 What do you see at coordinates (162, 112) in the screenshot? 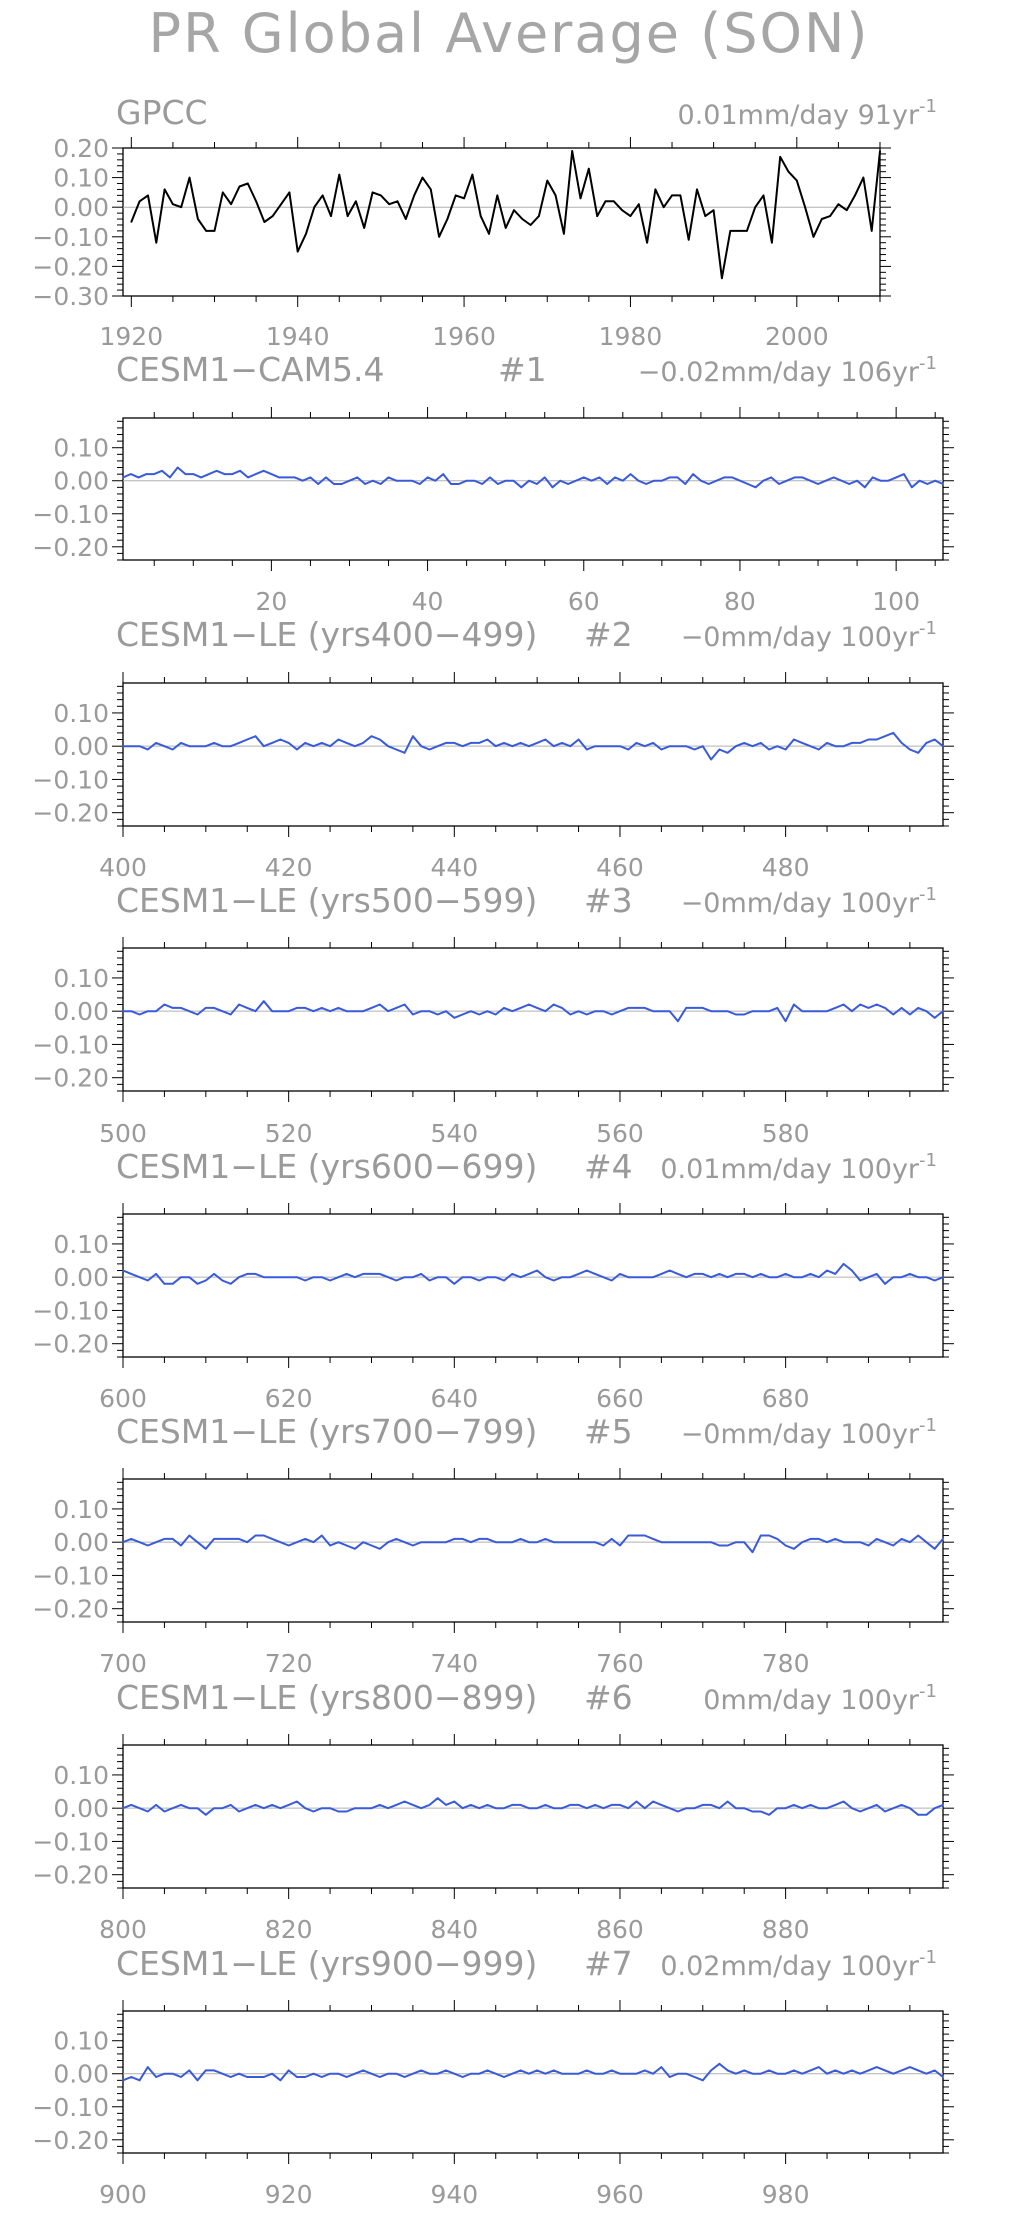
I see `panel-left-label: GPCC` at bounding box center [162, 112].